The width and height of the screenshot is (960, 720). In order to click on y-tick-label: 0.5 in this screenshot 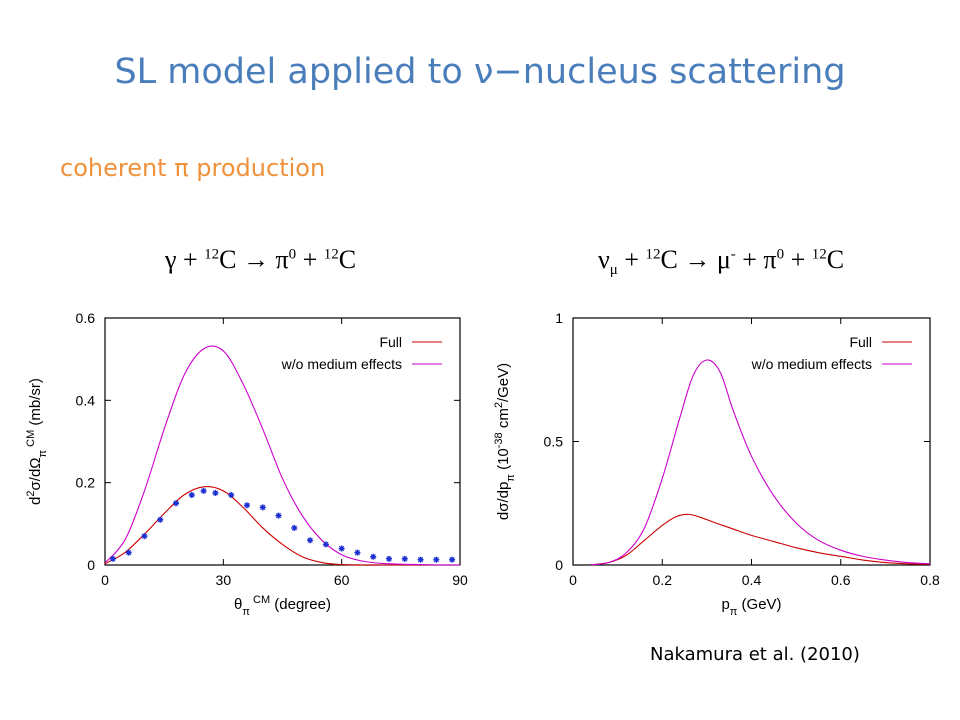, I will do `click(554, 442)`.